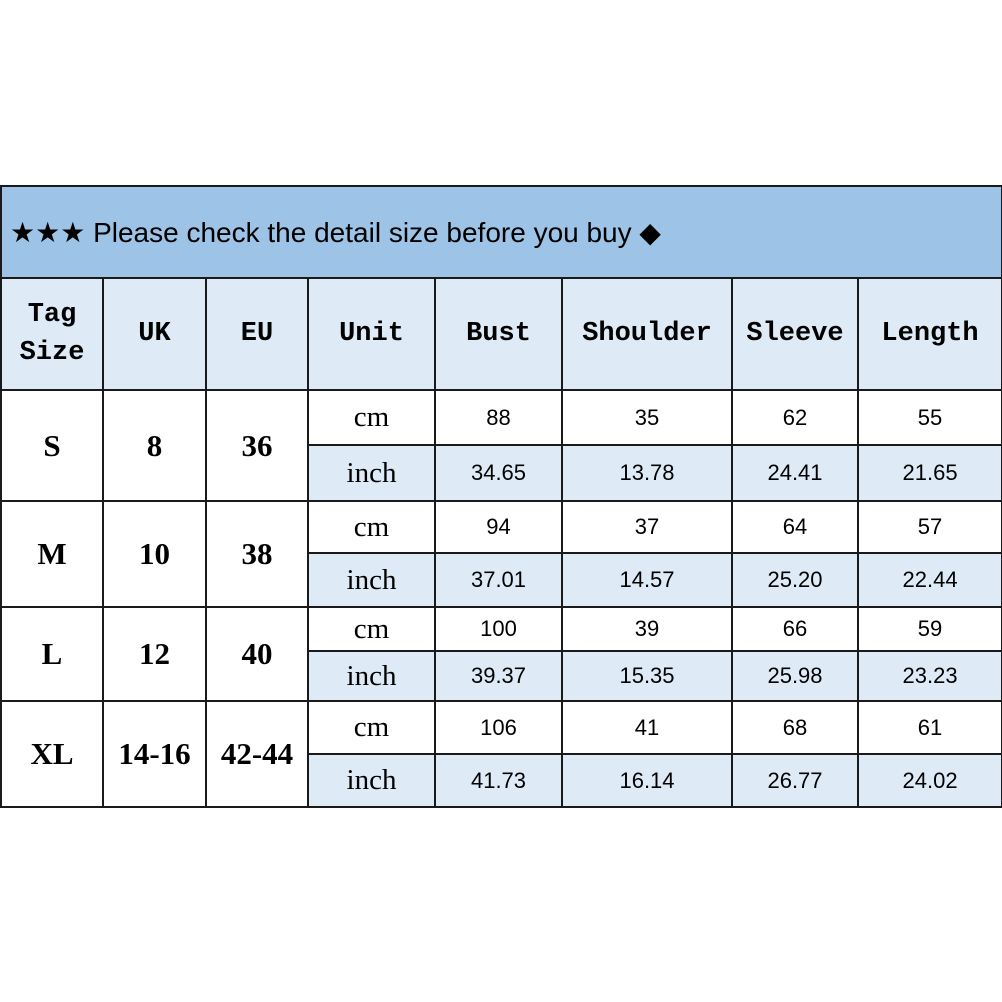  Describe the element at coordinates (929, 580) in the screenshot. I see `cell-length: 22.44` at that location.